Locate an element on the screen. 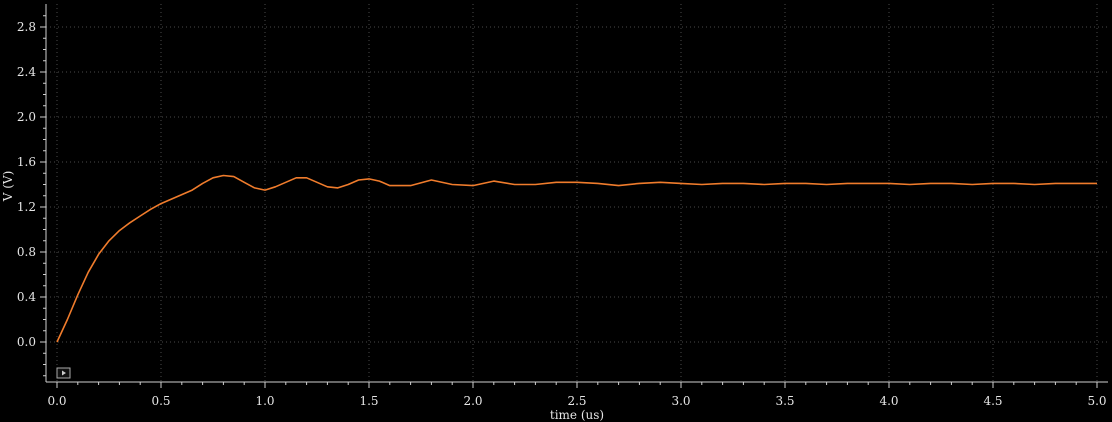 The height and width of the screenshot is (422, 1112). x-tick-label: 1.5 is located at coordinates (368, 401).